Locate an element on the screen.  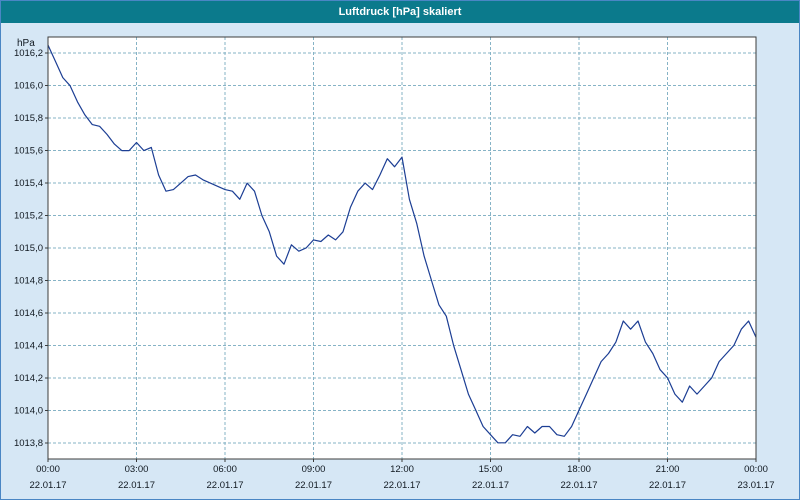
x-tick-time-label: 12:00 is located at coordinates (402, 469).